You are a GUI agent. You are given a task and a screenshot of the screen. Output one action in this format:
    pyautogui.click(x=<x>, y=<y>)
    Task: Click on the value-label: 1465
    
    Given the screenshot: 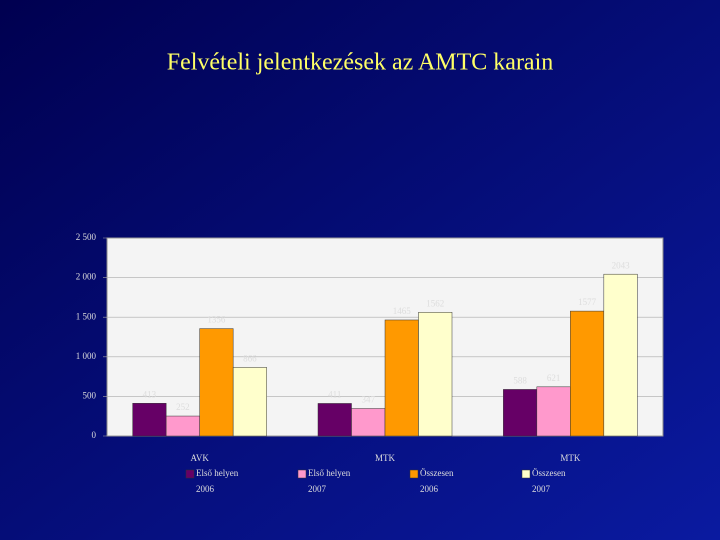 What is the action you would take?
    pyautogui.click(x=402, y=311)
    